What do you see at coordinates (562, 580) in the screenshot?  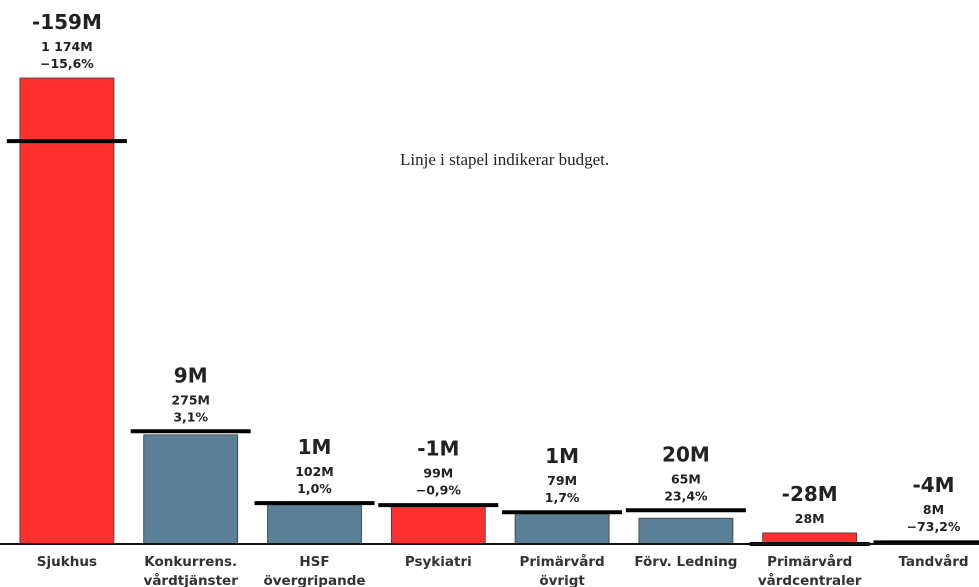 I see `category-label: övrigt` at bounding box center [562, 580].